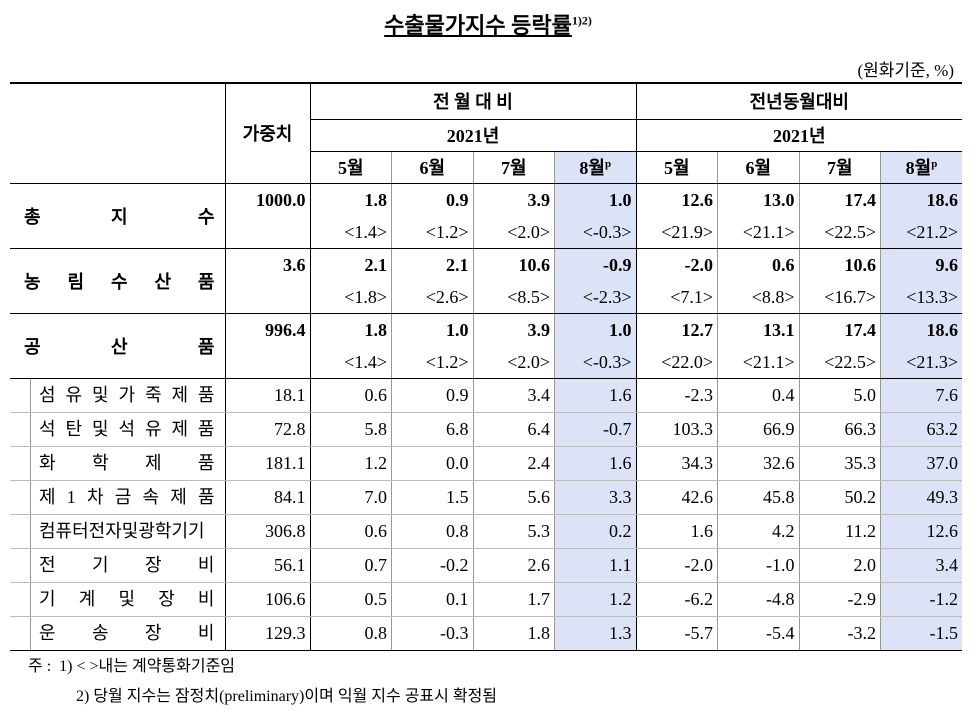  Describe the element at coordinates (118, 429) in the screenshot. I see `row-label-cell: 석 탄 및 석 유 제 품` at that location.